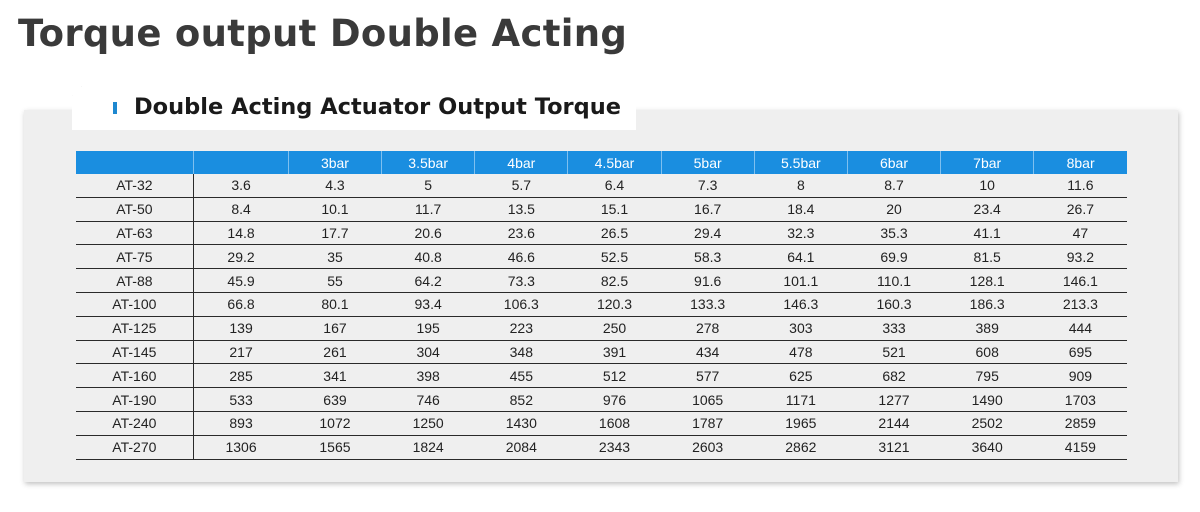 The height and width of the screenshot is (512, 1200). I want to click on torque-cell: 10.1, so click(335, 209).